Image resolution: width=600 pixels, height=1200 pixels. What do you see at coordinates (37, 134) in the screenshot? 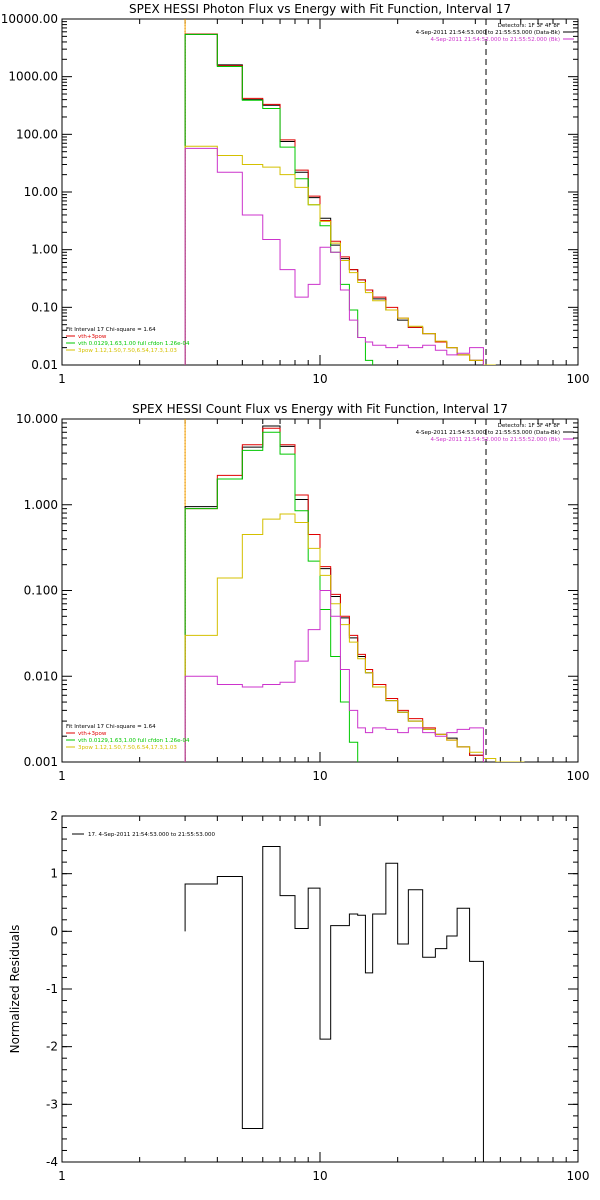
I see `y-tick-label: 100.00` at bounding box center [37, 134].